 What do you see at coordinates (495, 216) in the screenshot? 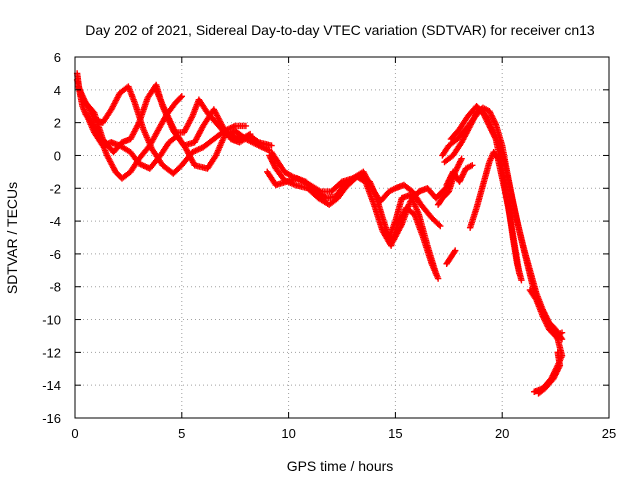
I see `series-track-o` at bounding box center [495, 216].